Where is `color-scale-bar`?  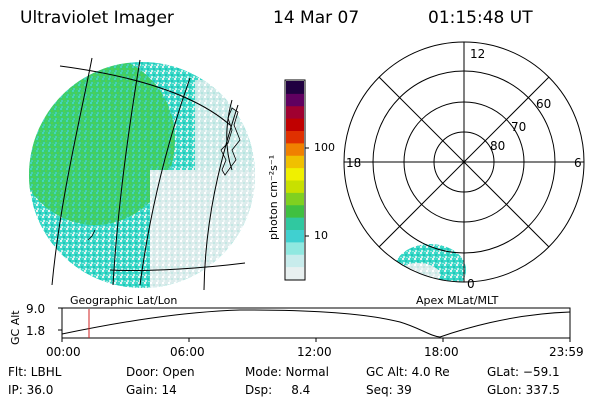 color-scale-bar is located at coordinates (296, 180).